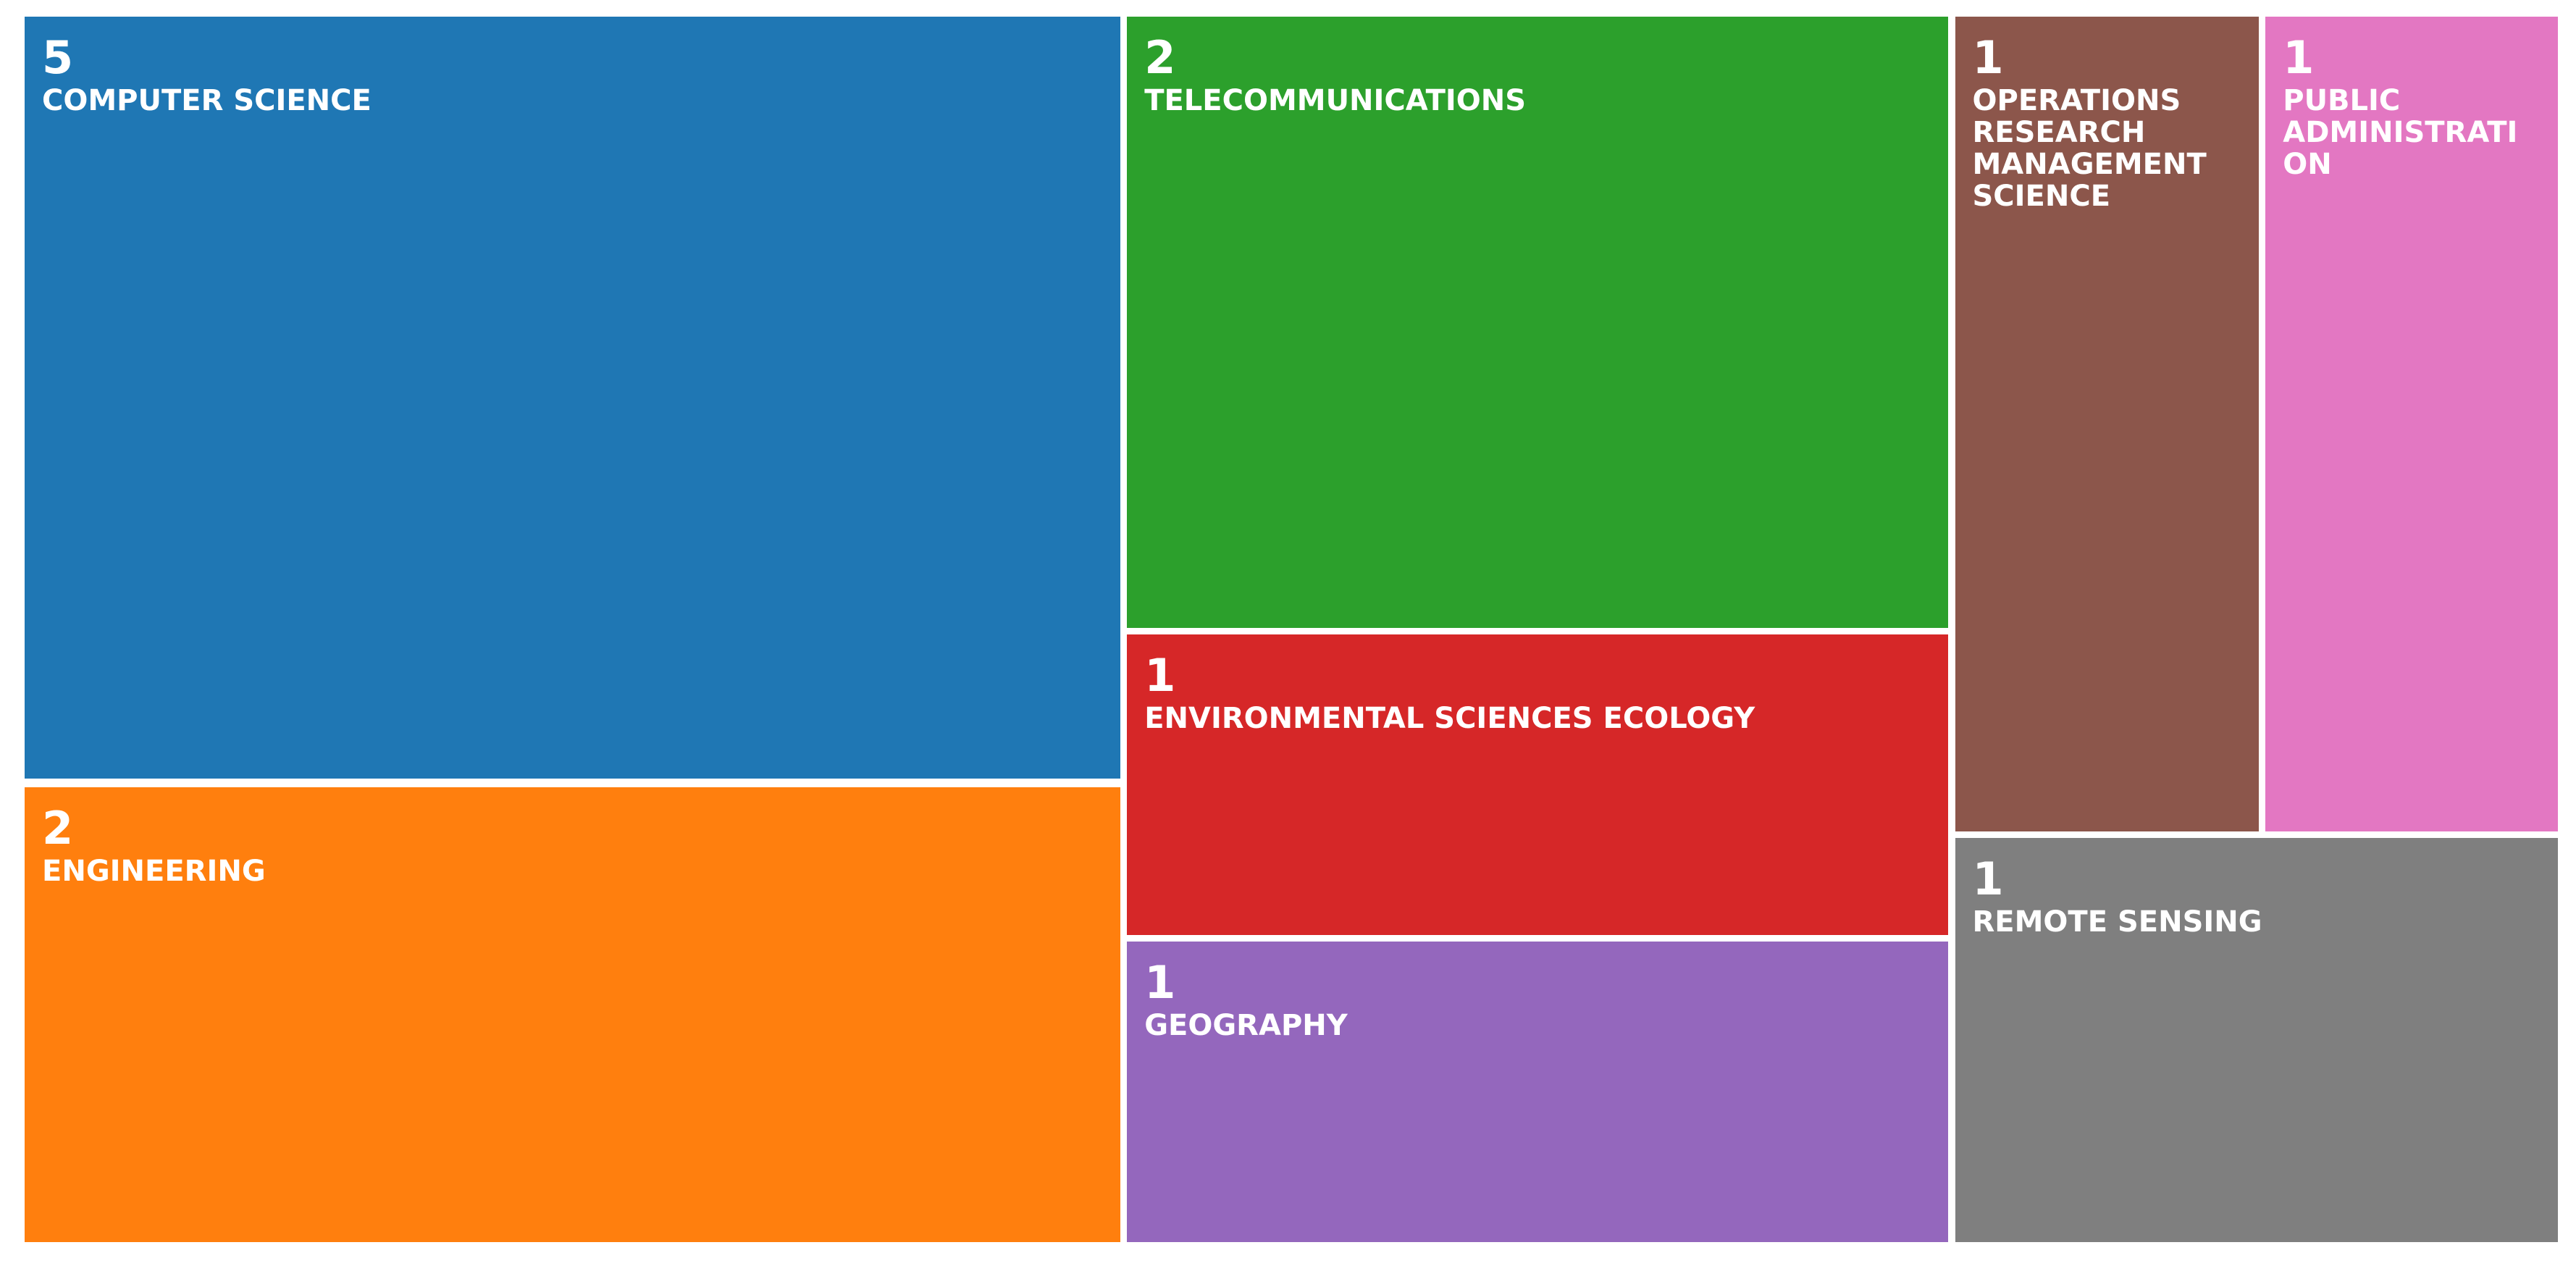 This screenshot has height=1266, width=2576. I want to click on tile: 1 ENVIRONMENTAL SCIENCES ECOLOGY, so click(1538, 784).